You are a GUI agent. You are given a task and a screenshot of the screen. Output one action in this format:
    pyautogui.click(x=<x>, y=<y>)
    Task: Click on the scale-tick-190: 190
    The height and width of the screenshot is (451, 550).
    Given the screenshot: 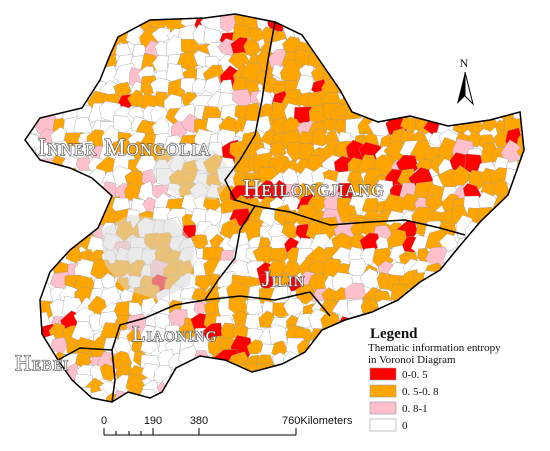 What is the action you would take?
    pyautogui.click(x=153, y=421)
    